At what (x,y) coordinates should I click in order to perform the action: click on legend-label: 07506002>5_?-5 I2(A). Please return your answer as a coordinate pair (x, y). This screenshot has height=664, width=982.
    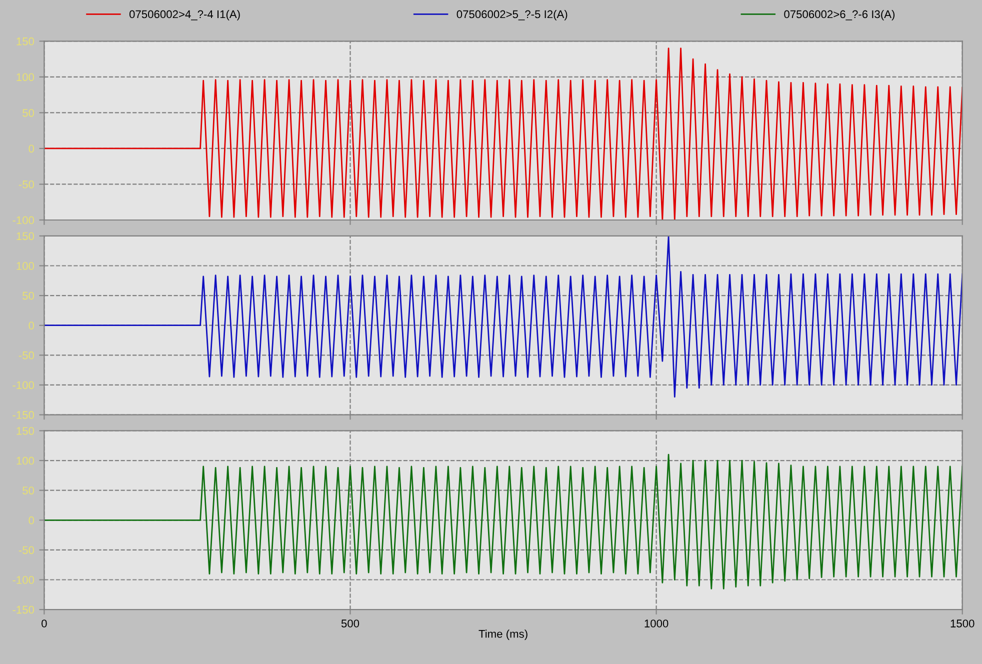
    Looking at the image, I should click on (512, 15).